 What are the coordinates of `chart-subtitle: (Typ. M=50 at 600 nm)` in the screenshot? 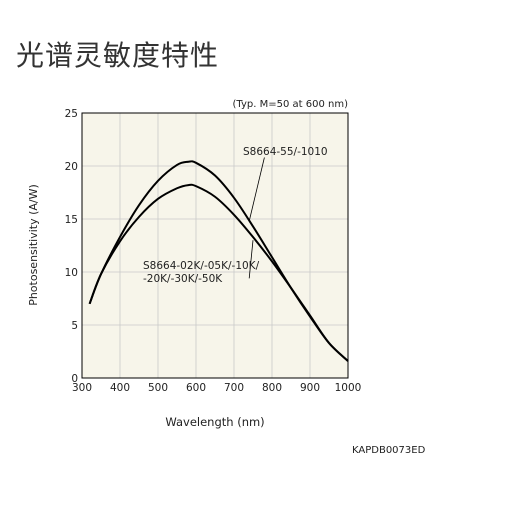 It's located at (291, 104).